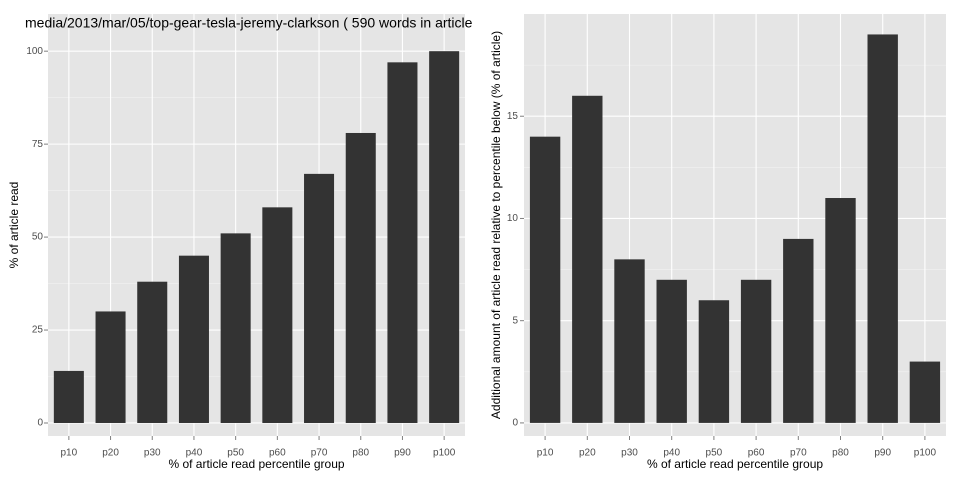 Image resolution: width=960 pixels, height=480 pixels. Describe the element at coordinates (14, 225) in the screenshot. I see `y-axis-title: % of article read` at that location.